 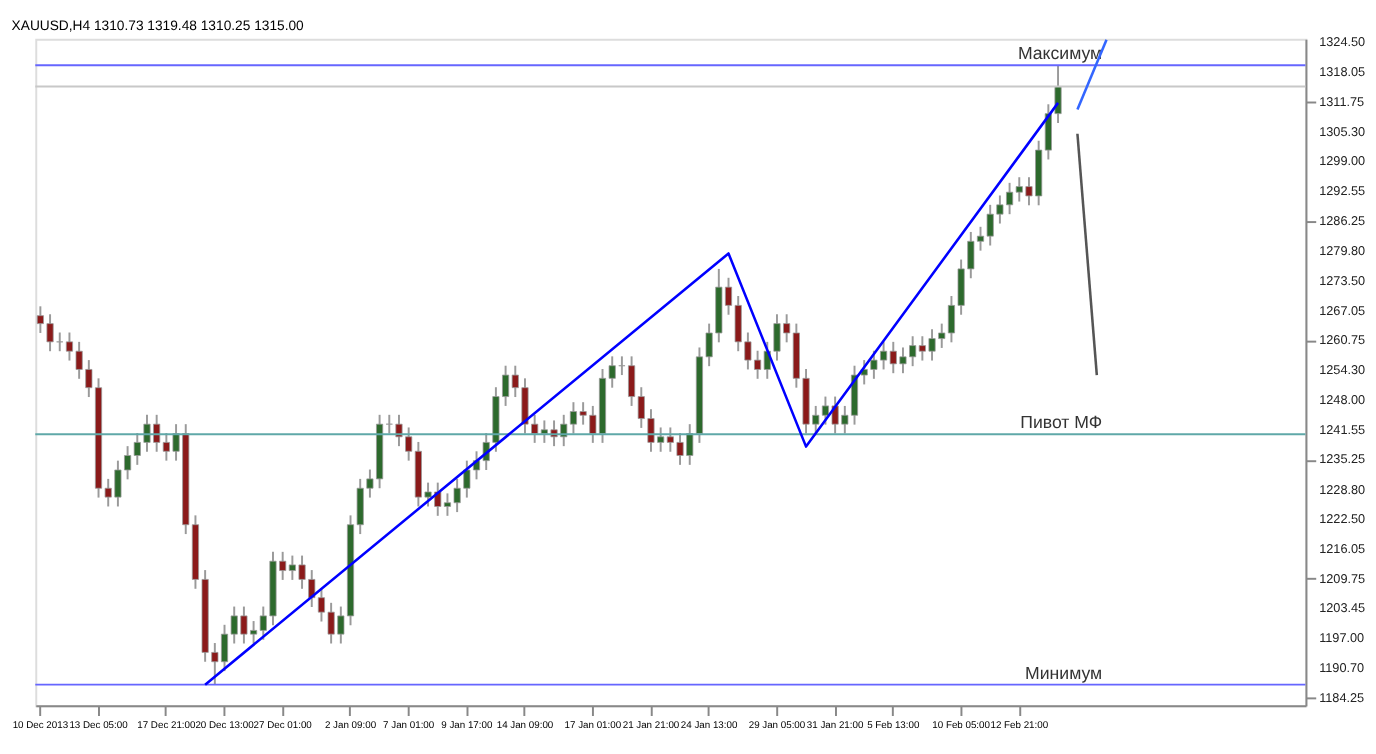 I want to click on ref-line-label: Минимум, so click(x=1064, y=672).